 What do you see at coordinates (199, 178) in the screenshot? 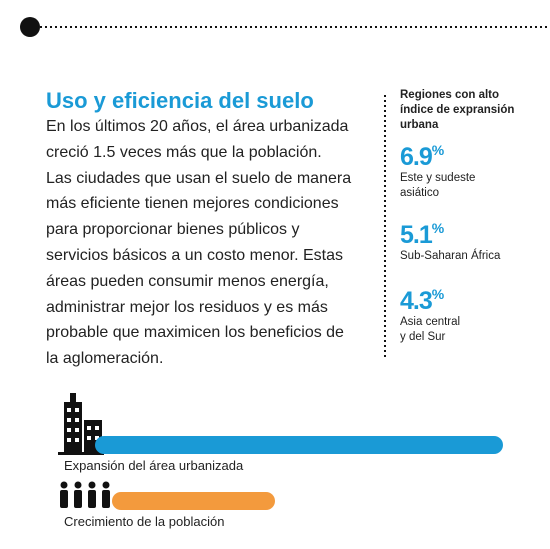
I see `text-line: Las ciudades que usan el suelo de manera` at bounding box center [199, 178].